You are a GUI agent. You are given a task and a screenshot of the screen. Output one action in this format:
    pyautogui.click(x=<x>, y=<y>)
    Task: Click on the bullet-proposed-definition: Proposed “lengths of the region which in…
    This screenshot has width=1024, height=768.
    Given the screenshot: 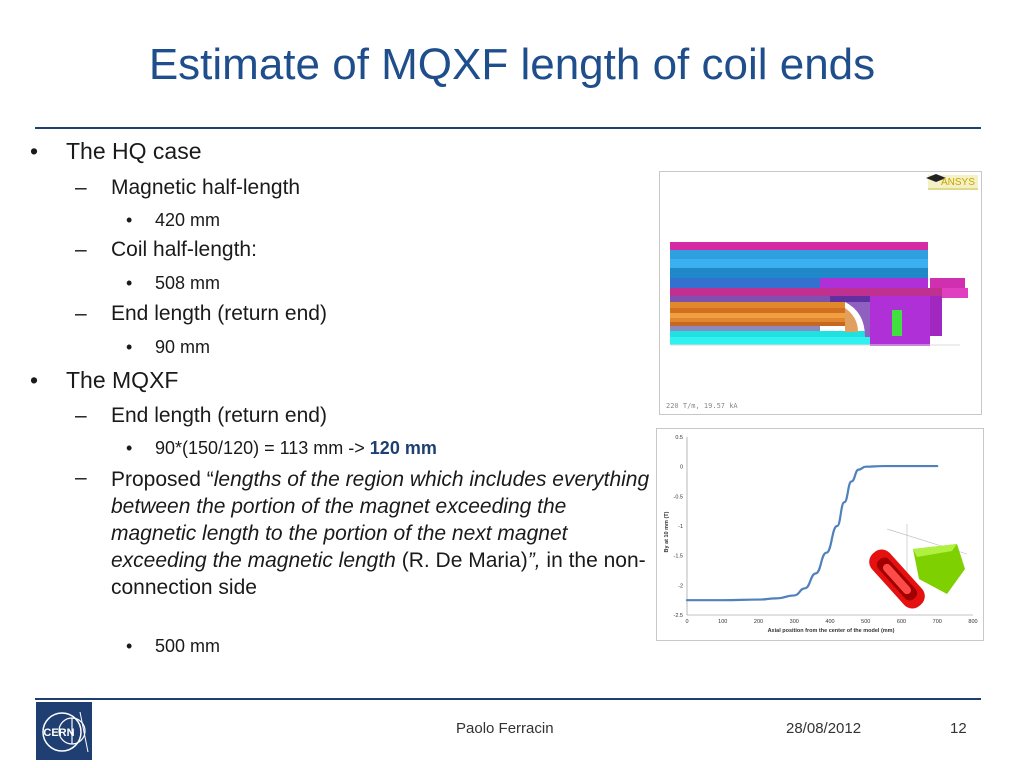 What is the action you would take?
    pyautogui.click(x=380, y=533)
    